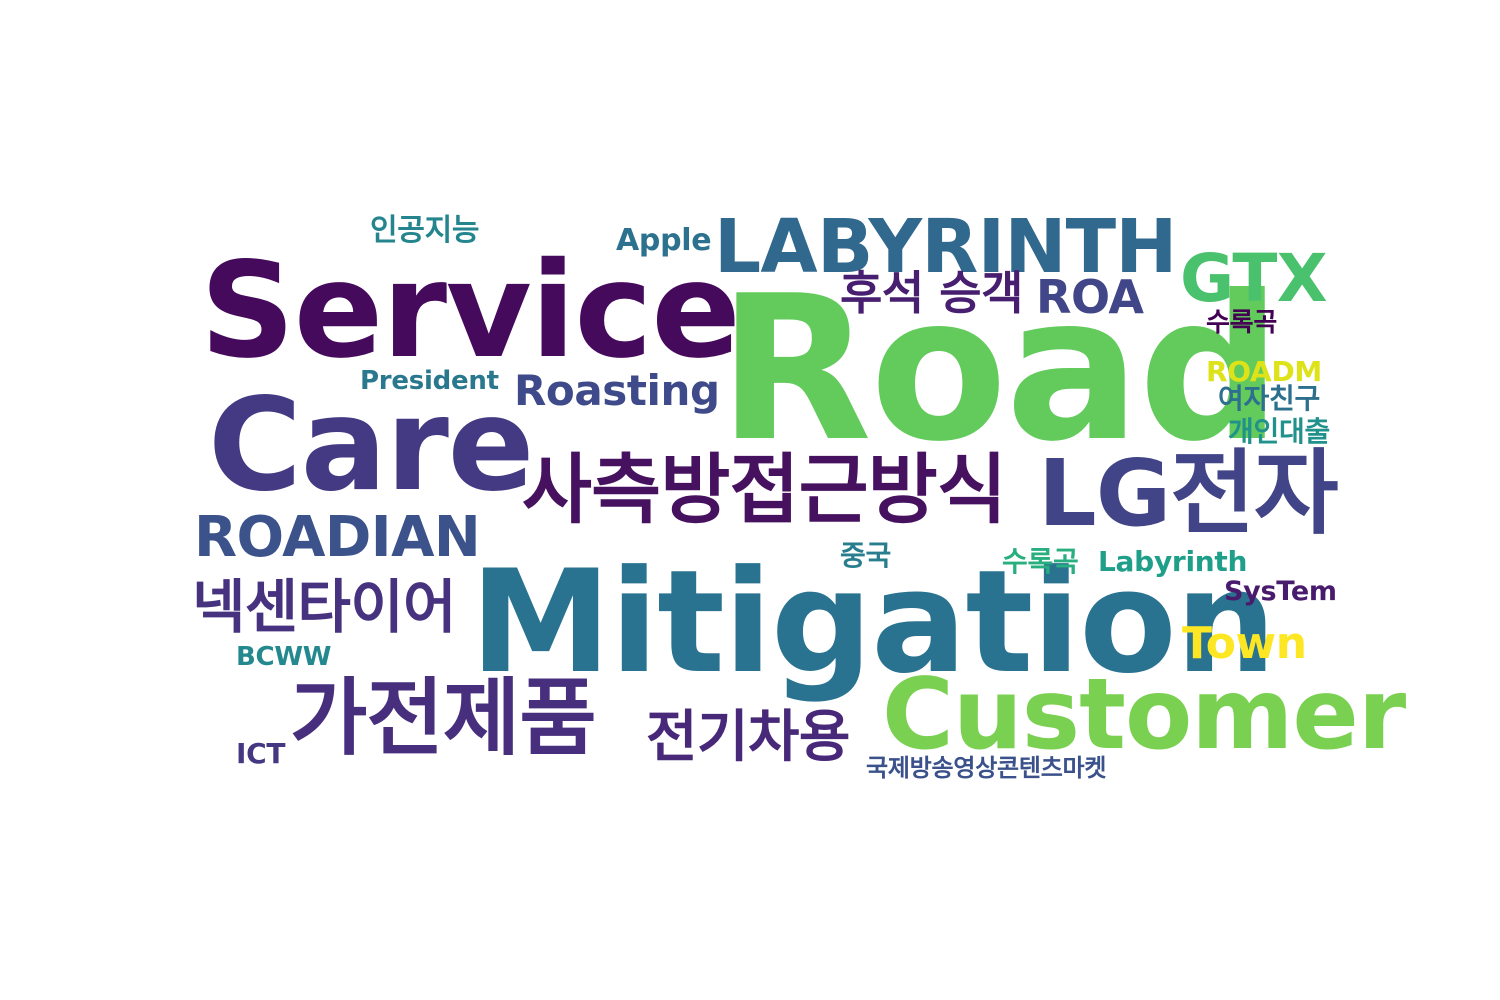  I want to click on word-side-approach: 사측방접근방식, so click(764, 489).